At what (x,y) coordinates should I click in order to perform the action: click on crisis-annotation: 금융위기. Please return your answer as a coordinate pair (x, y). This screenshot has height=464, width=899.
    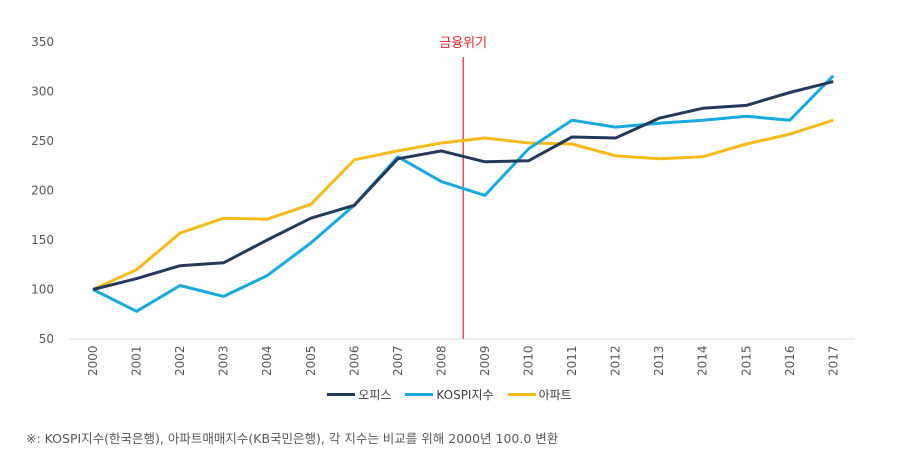
    Looking at the image, I should click on (463, 187).